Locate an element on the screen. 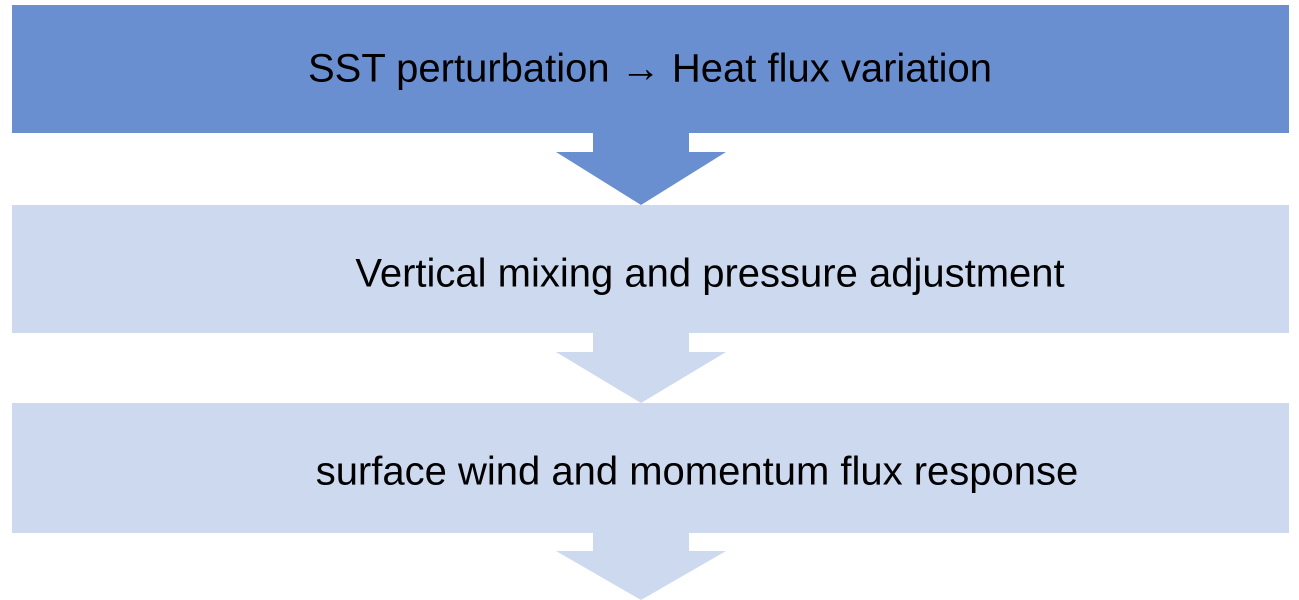 The image size is (1299, 600). step-label: SST perturbation → Heat flux variation is located at coordinates (650, 69).